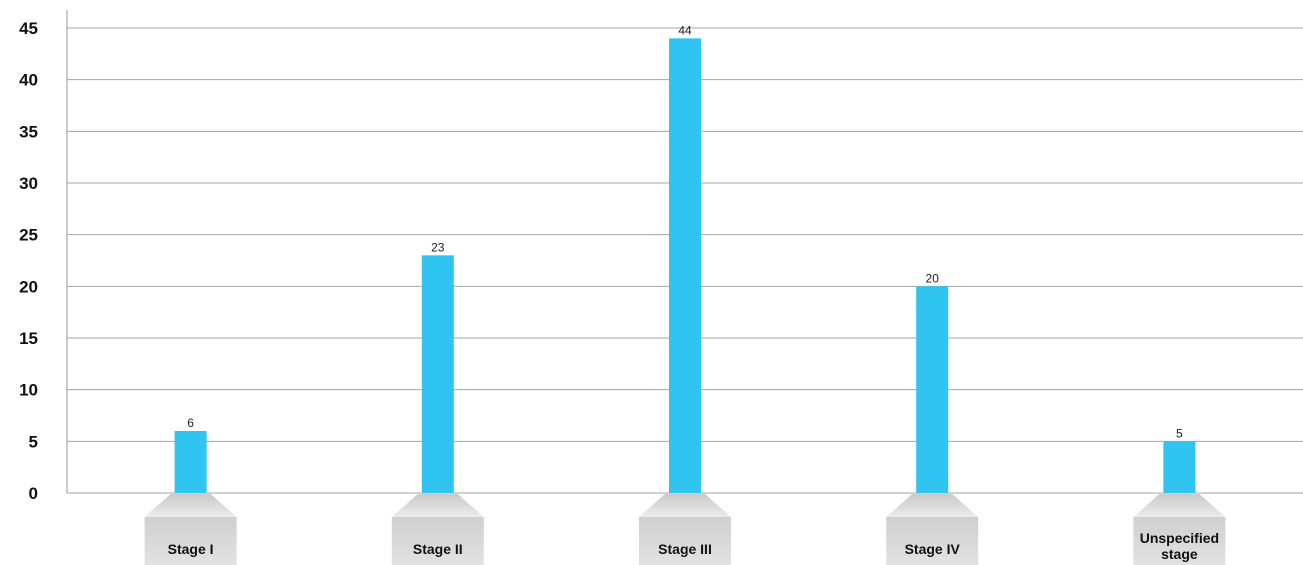  What do you see at coordinates (1179, 433) in the screenshot?
I see `data-label: 5` at bounding box center [1179, 433].